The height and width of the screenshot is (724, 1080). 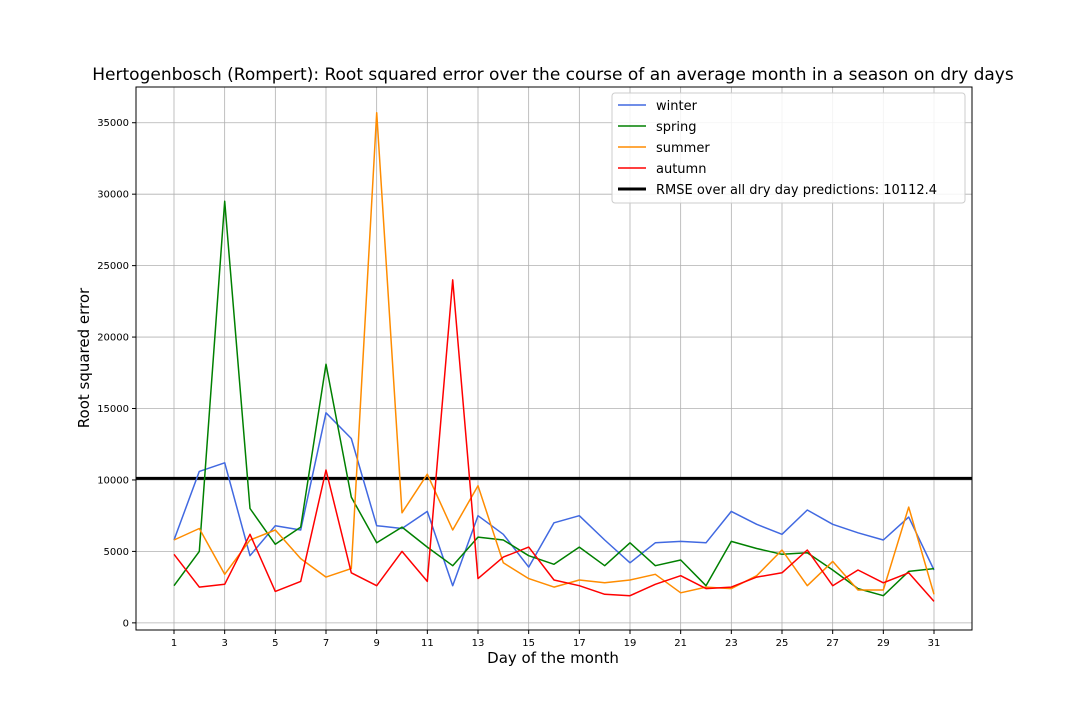 What do you see at coordinates (84, 357) in the screenshot?
I see `y-axis-title: Root squared error` at bounding box center [84, 357].